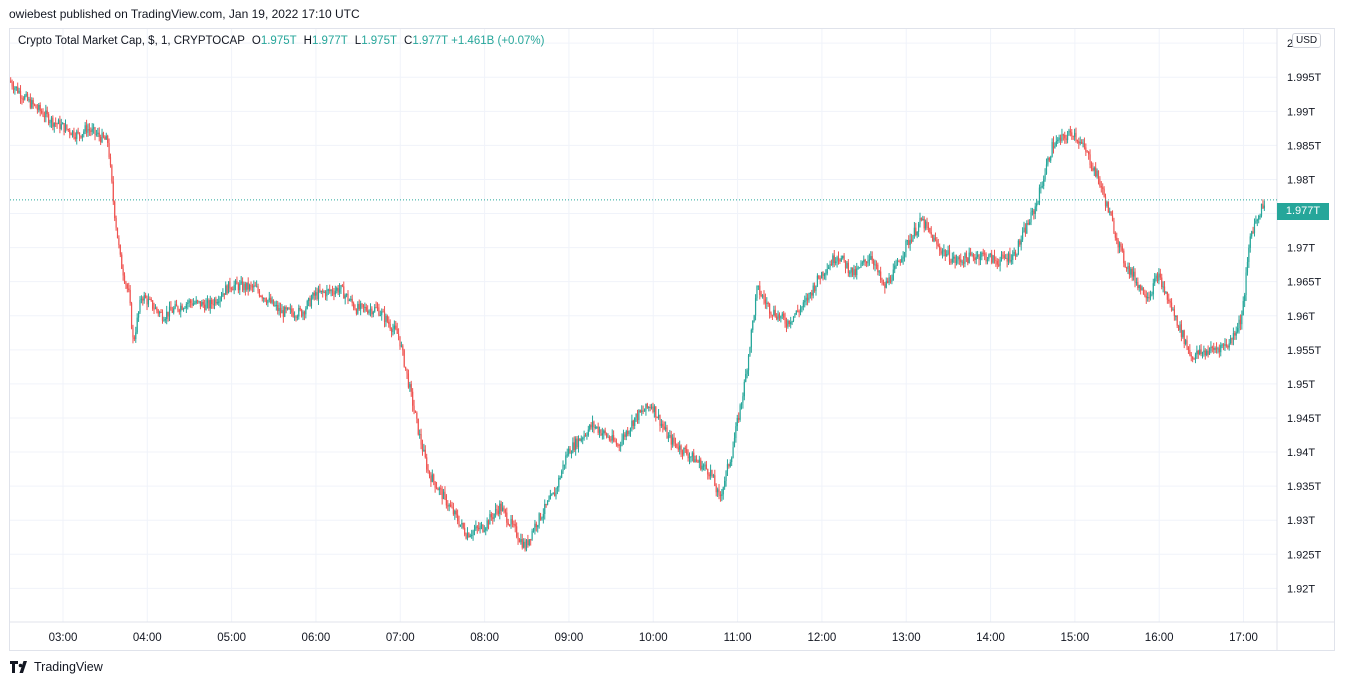  What do you see at coordinates (56, 667) in the screenshot?
I see `tradingview-brand: TradingView` at bounding box center [56, 667].